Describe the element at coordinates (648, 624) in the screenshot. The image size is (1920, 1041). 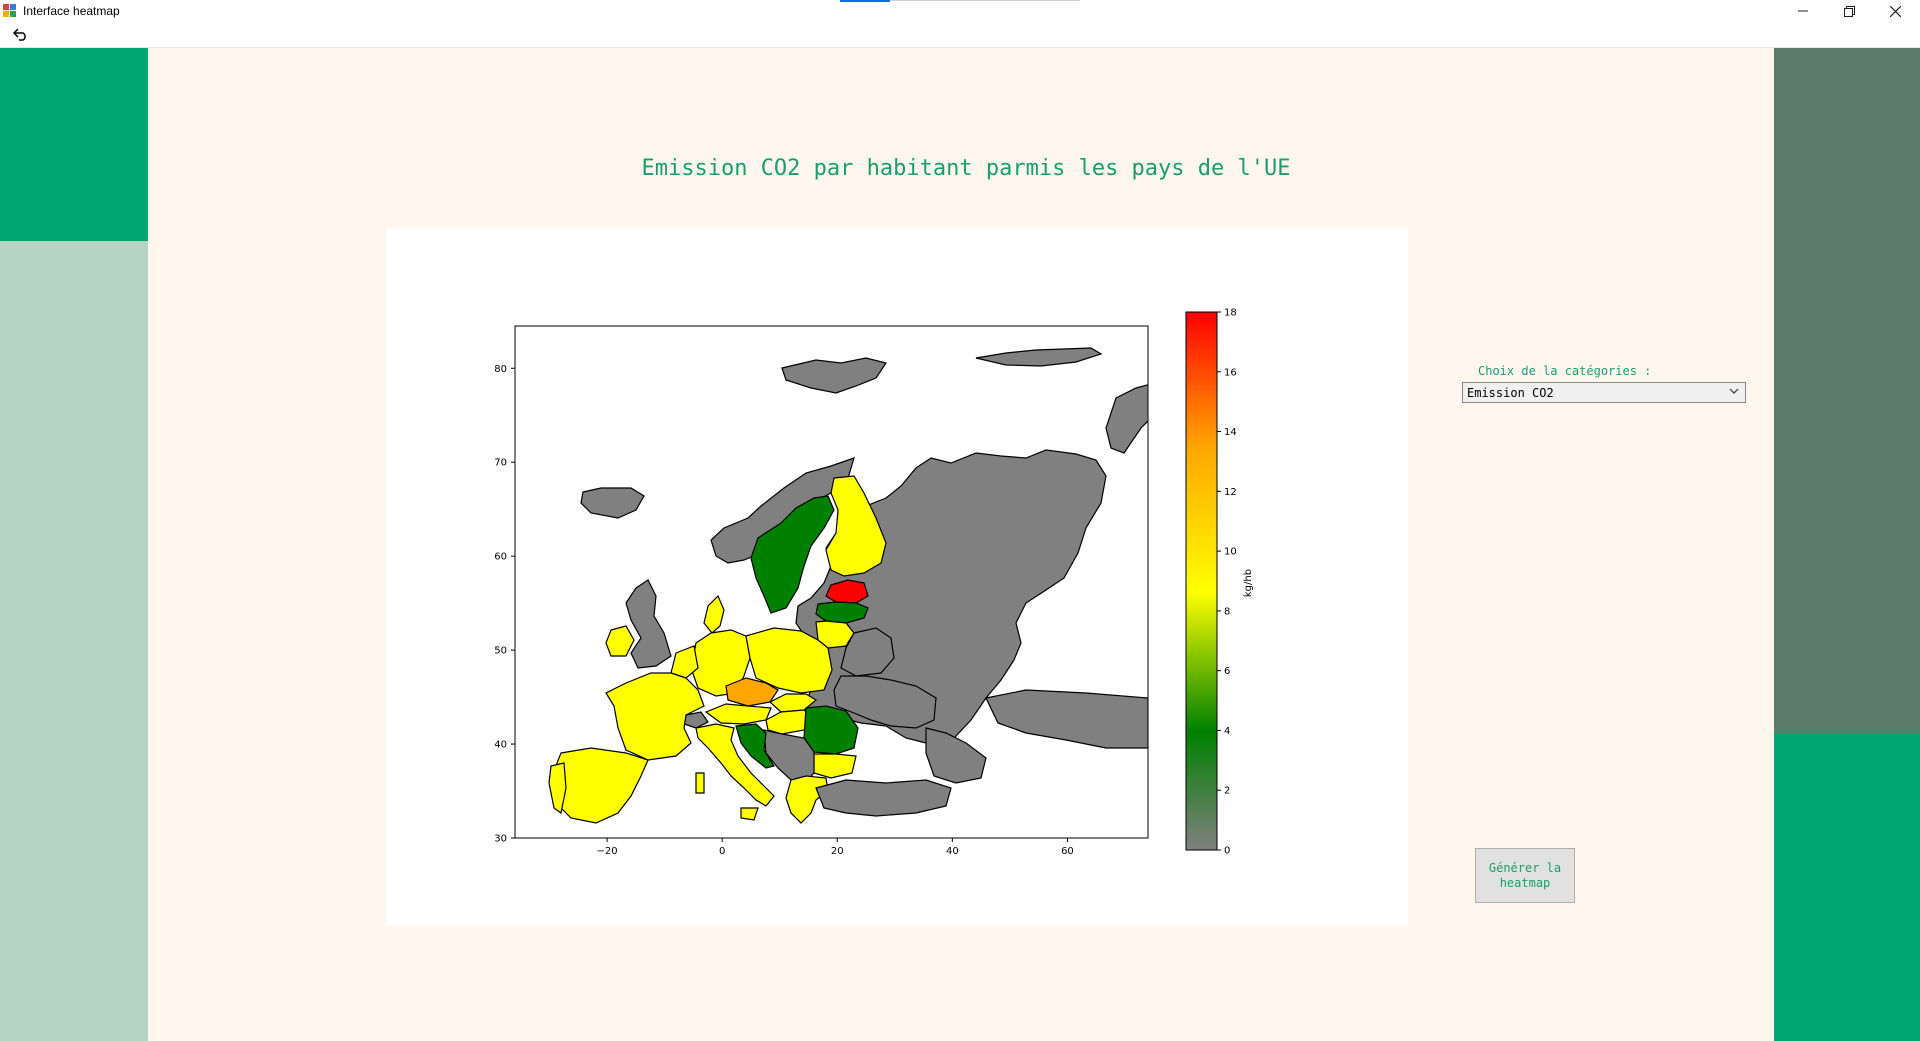
I see `map-uk` at that location.